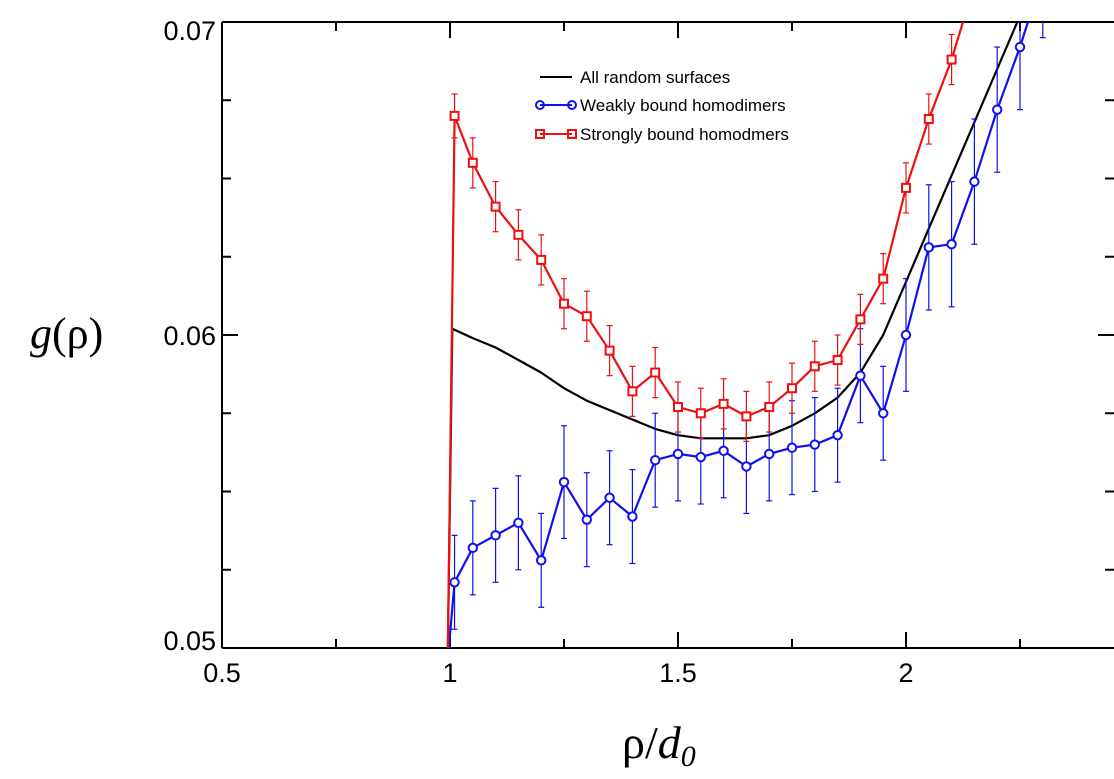  What do you see at coordinates (640, 742) in the screenshot?
I see `x-axis-title-main: ρ/` at bounding box center [640, 742].